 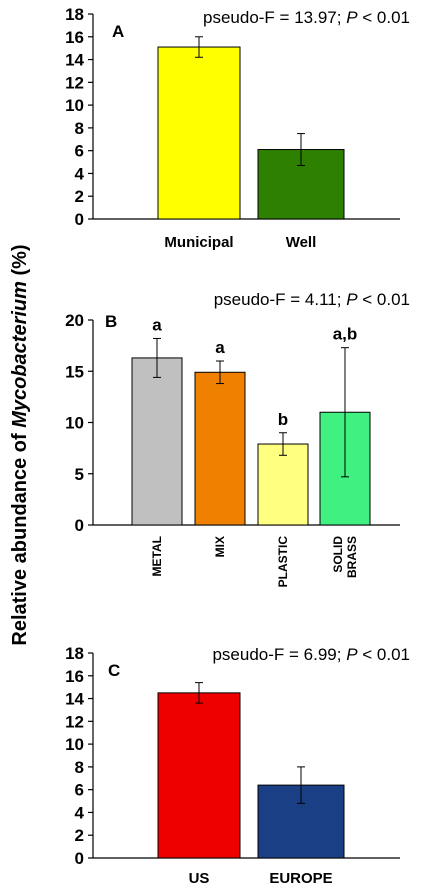 I want to click on panel-label: B, so click(x=111, y=321).